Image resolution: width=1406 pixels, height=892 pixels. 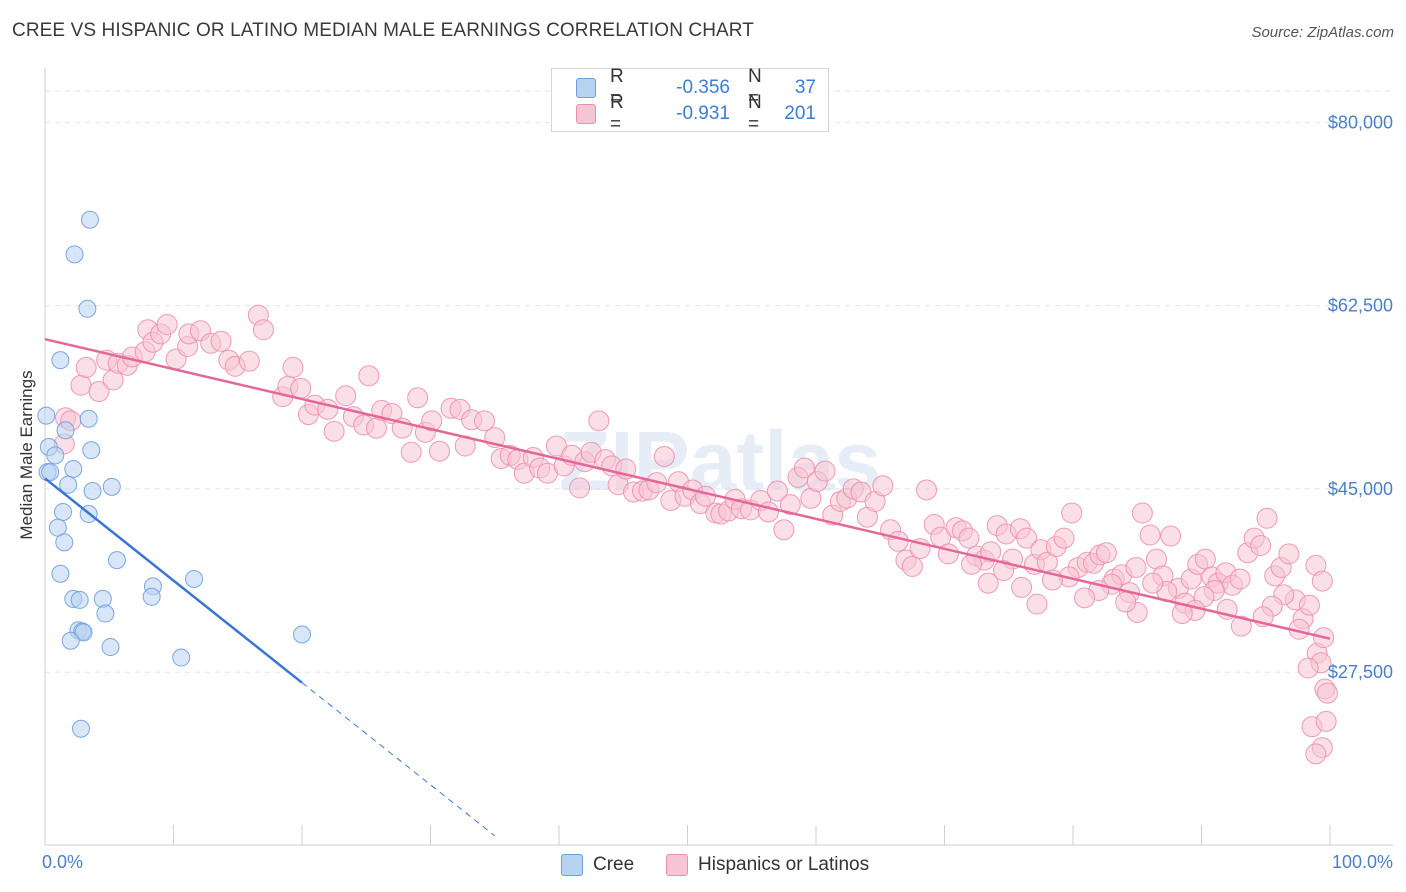 I want to click on cree-trend-line, so click(x=173, y=580).